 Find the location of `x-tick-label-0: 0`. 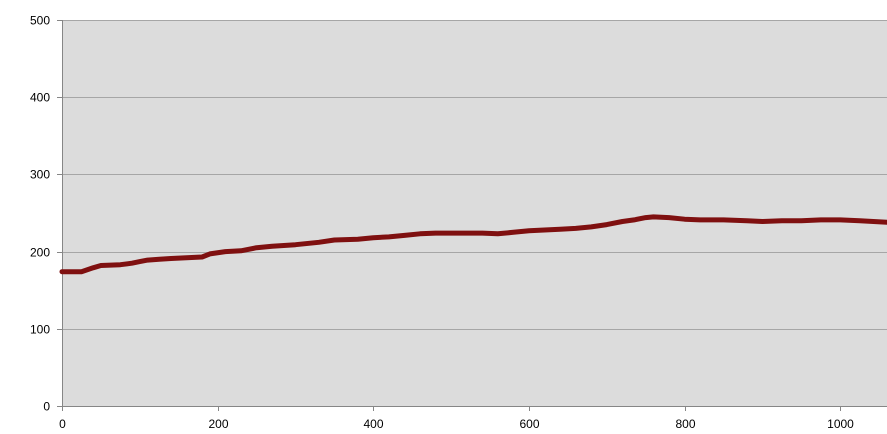

x-tick-label-0: 0 is located at coordinates (62, 424).